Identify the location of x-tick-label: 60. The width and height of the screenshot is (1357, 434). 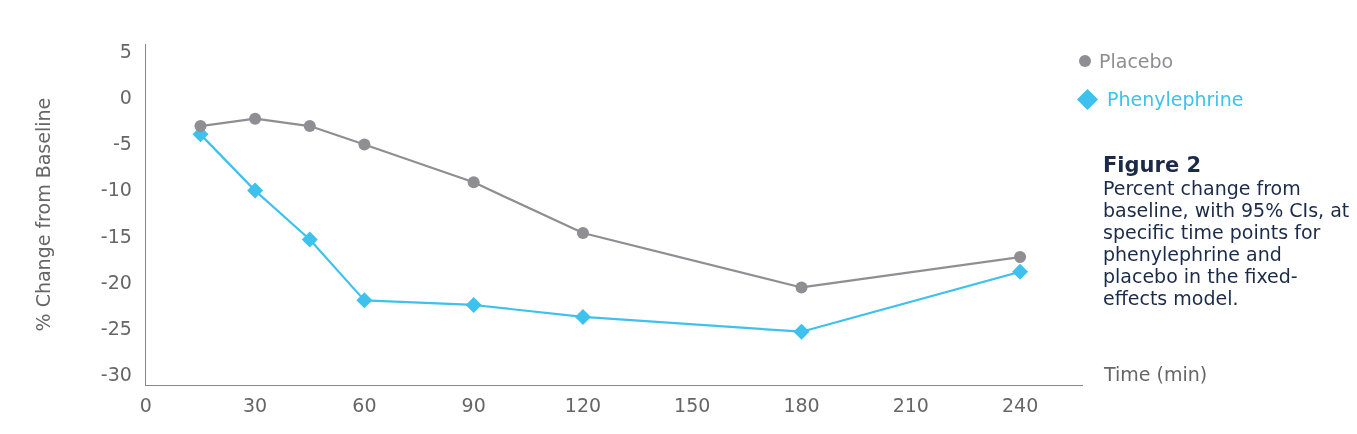
(364, 404).